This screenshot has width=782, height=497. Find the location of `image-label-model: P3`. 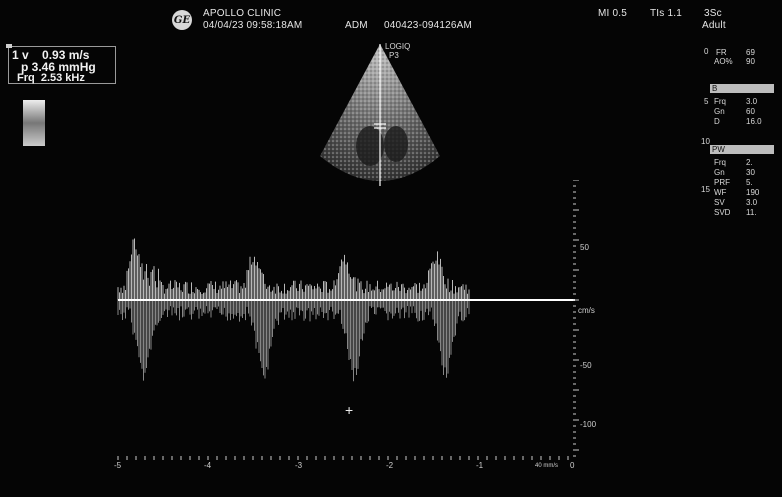

image-label-model: P3 is located at coordinates (394, 55).